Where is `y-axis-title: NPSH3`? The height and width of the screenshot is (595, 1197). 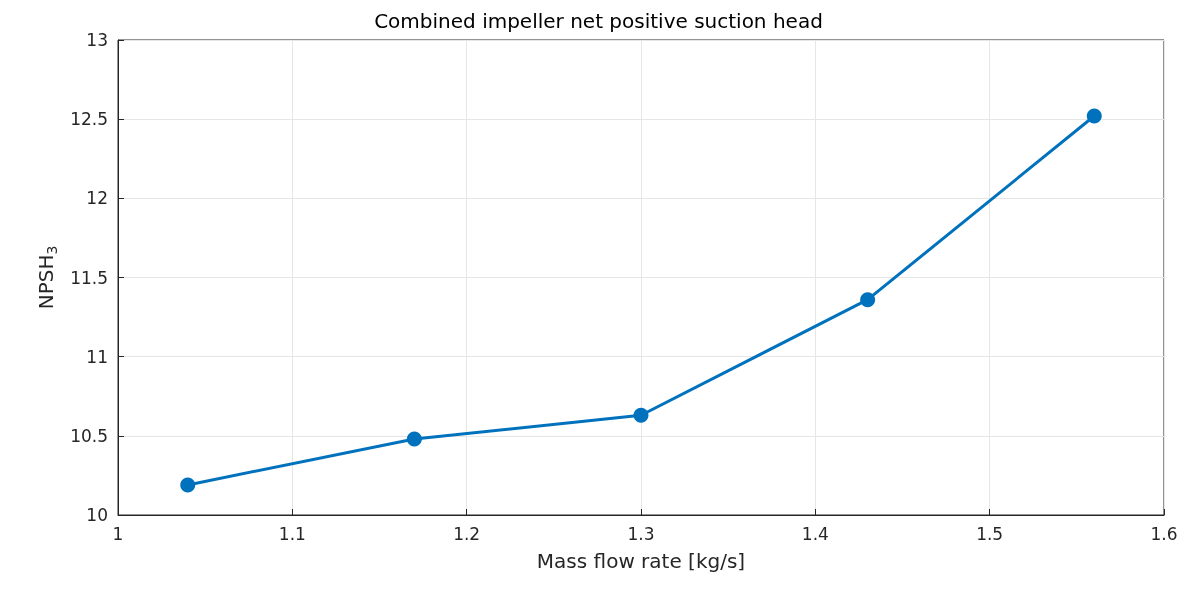
y-axis-title: NPSH3 is located at coordinates (47, 277).